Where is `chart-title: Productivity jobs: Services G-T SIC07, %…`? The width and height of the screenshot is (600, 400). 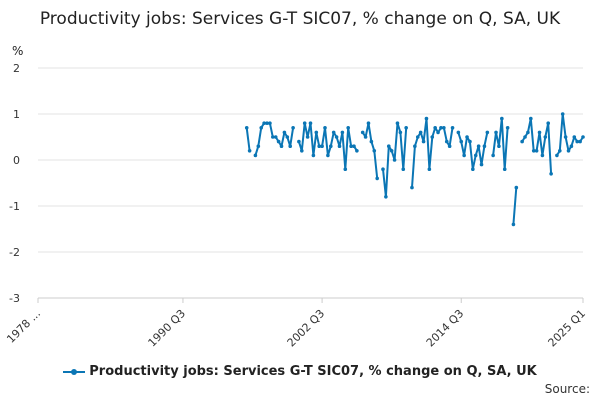
chart-title: Productivity jobs: Services G-T SIC07, %… is located at coordinates (300, 19).